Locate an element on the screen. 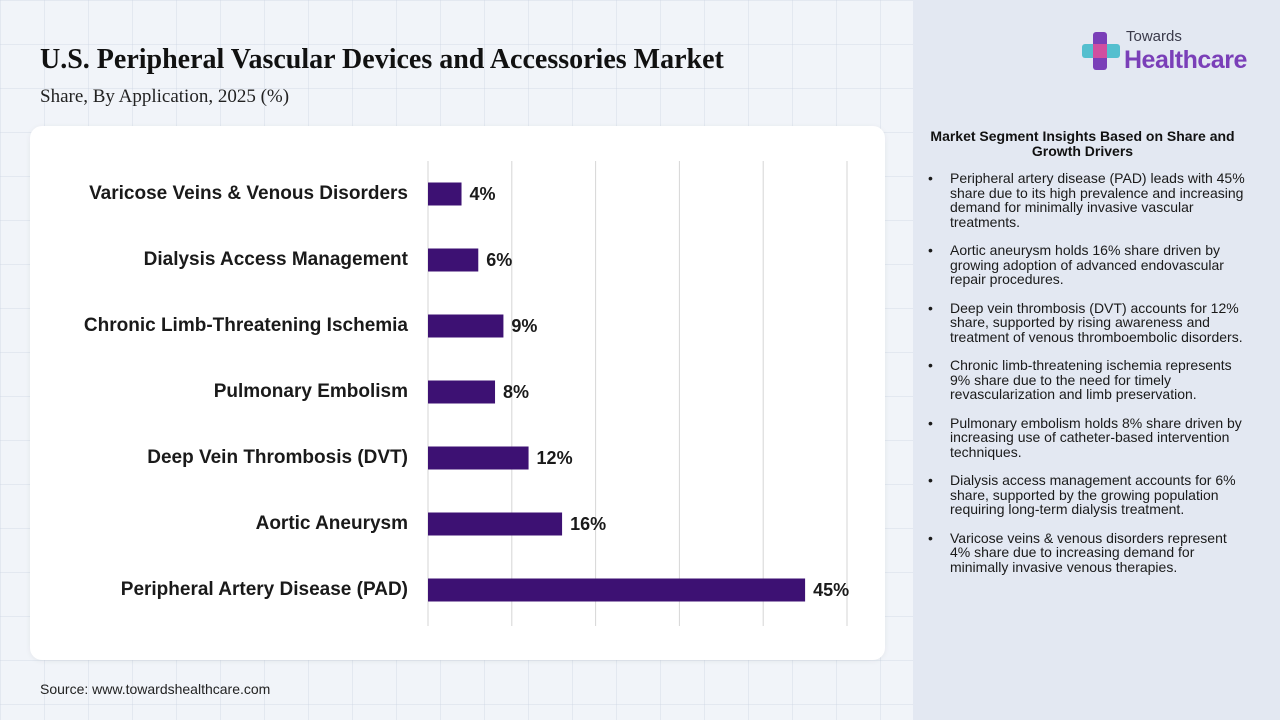  value-label: 45% is located at coordinates (831, 590).